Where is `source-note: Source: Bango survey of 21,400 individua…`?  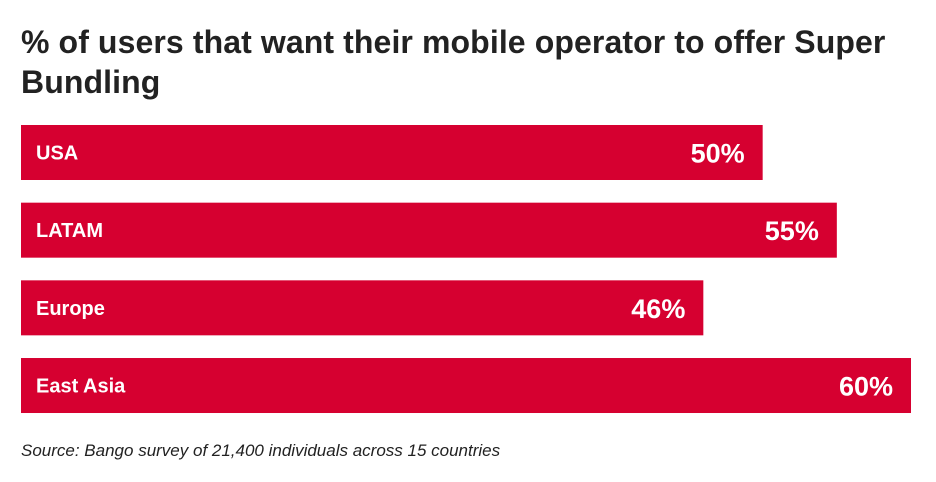
source-note: Source: Bango survey of 21,400 individua… is located at coordinates (261, 450).